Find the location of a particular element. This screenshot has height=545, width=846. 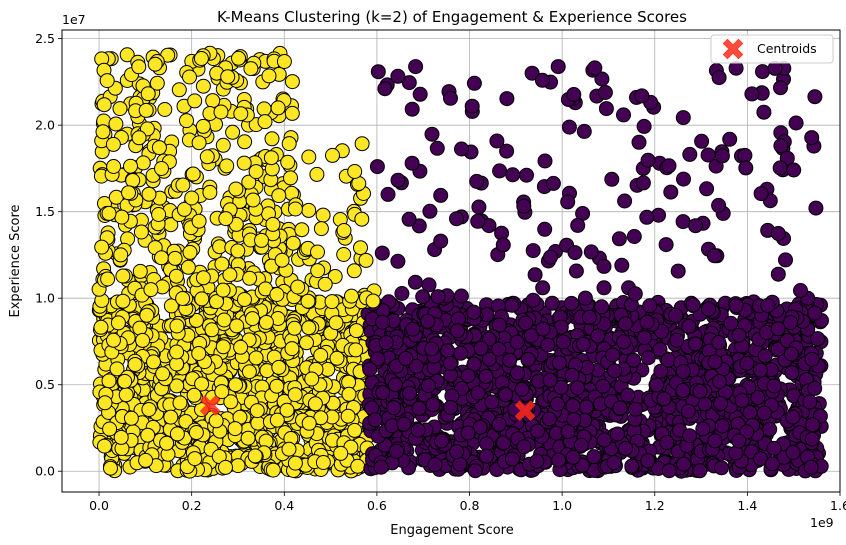

x-tick-label: 1.0 is located at coordinates (562, 505).